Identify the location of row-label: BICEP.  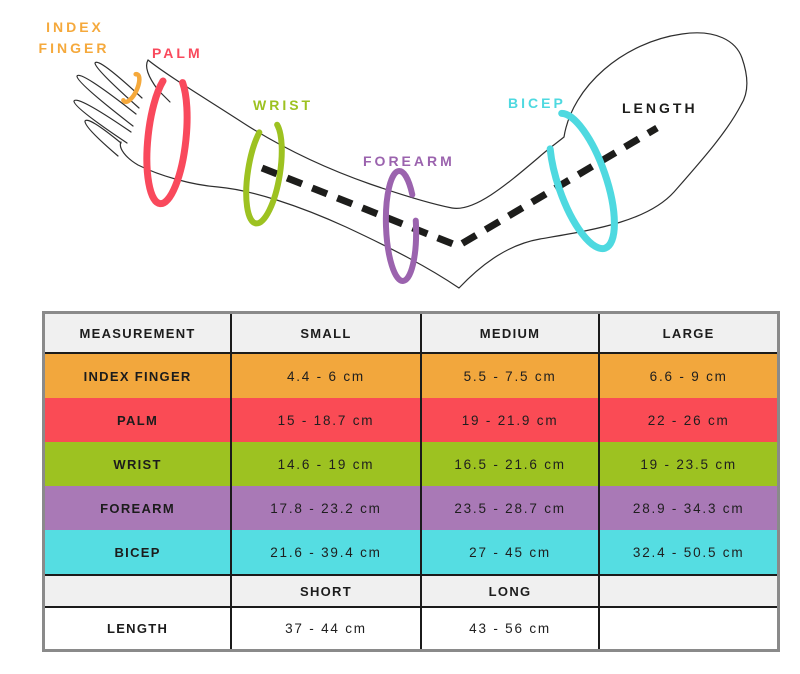
(137, 552).